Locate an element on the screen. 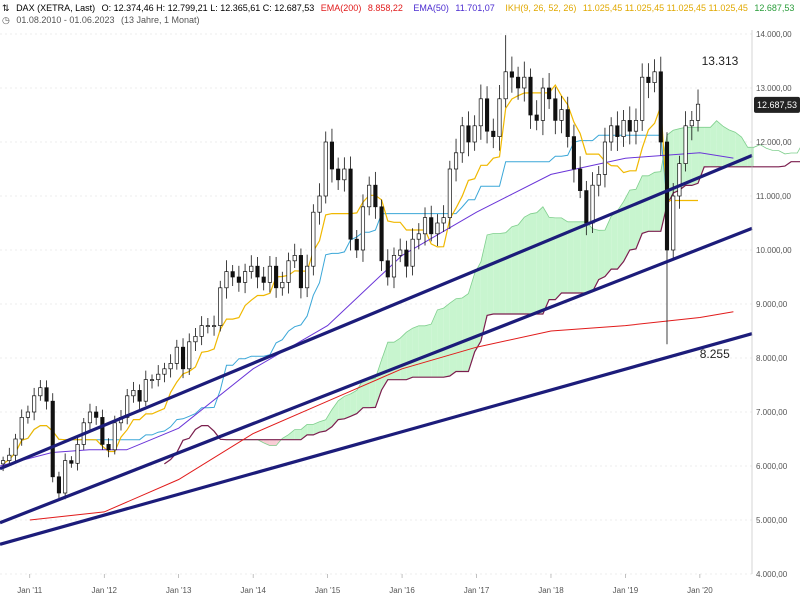 The image size is (800, 600). y-tick-label: 13.000,00 is located at coordinates (774, 88).